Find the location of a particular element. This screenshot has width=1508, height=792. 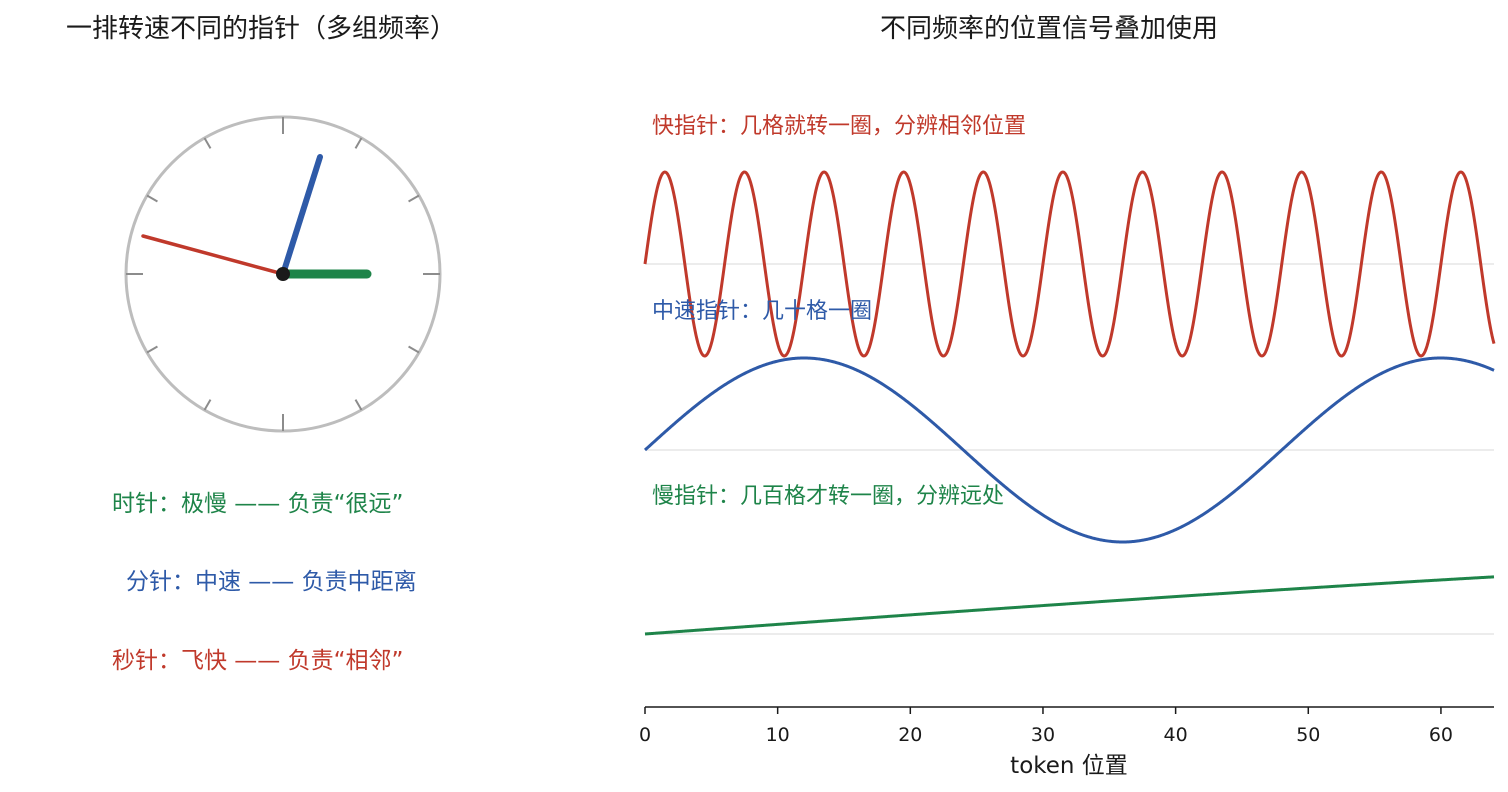

x-tick-label: 10 is located at coordinates (778, 735).